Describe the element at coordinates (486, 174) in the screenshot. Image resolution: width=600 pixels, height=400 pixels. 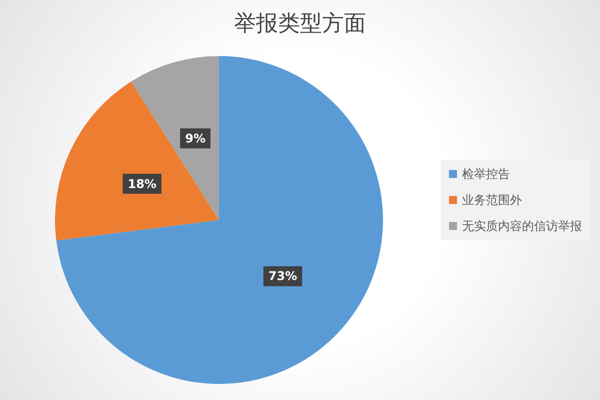
I see `legend-label: 检举控告` at that location.